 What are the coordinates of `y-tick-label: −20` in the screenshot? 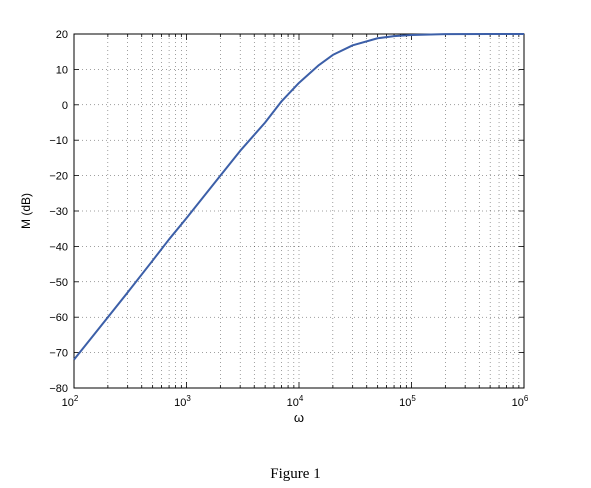 It's located at (58, 177).